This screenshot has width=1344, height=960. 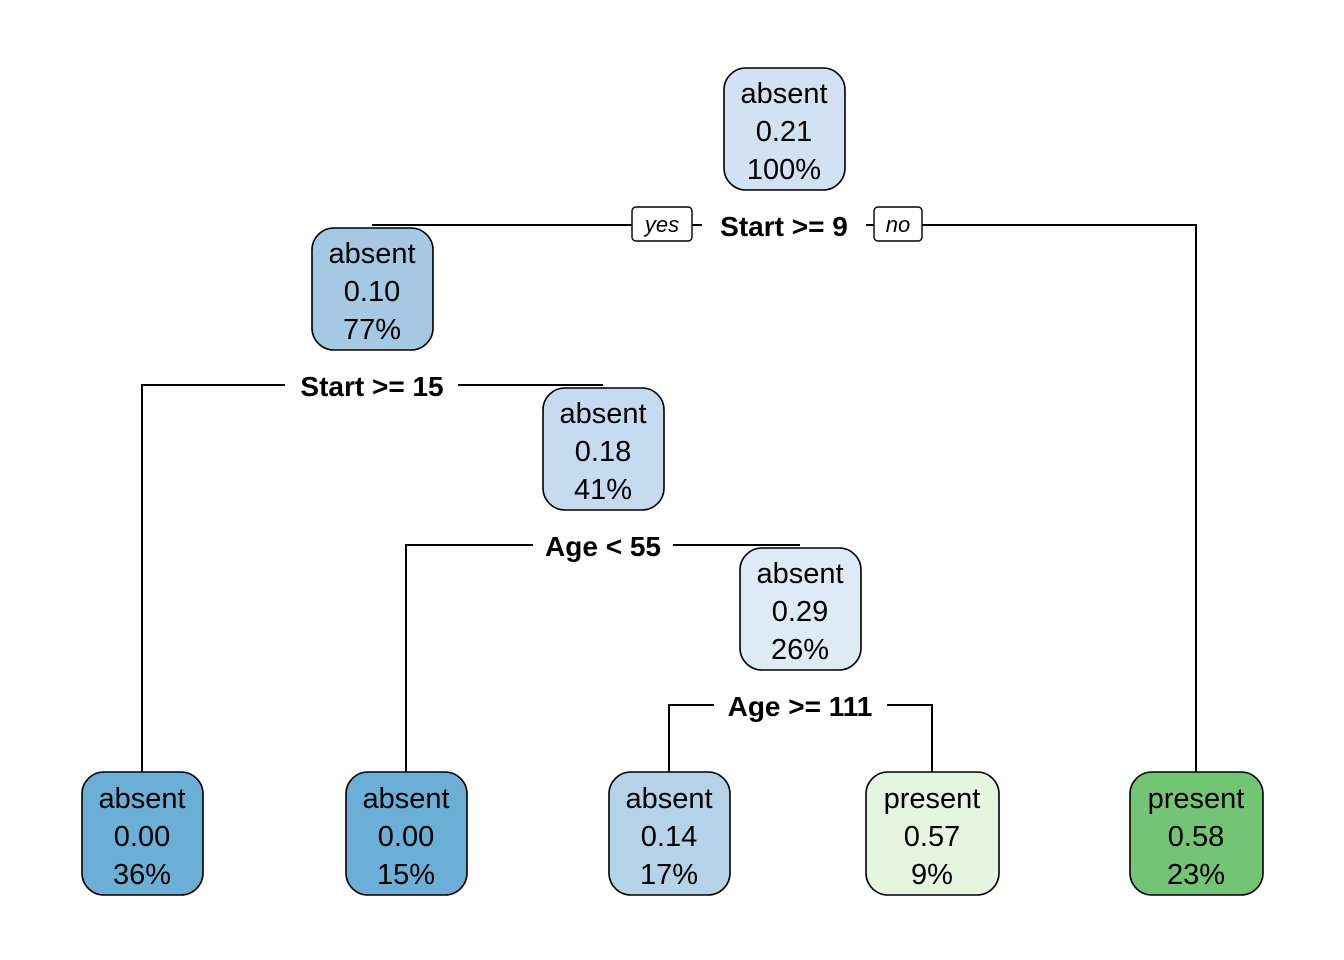 I want to click on tree-node-root: absent 0.21 100%, so click(x=784, y=129).